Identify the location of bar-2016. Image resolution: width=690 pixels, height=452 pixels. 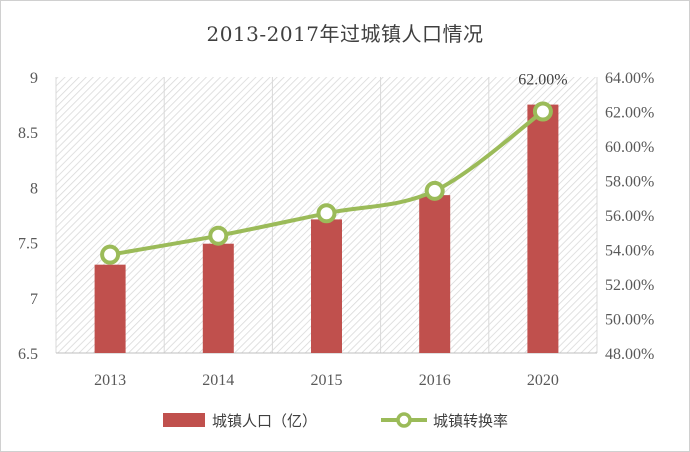
(435, 274).